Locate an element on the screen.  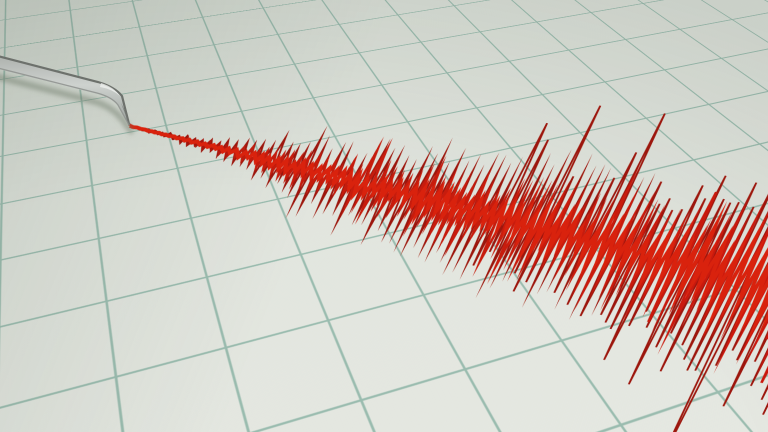
stylus-shadow is located at coordinates (67, 104).